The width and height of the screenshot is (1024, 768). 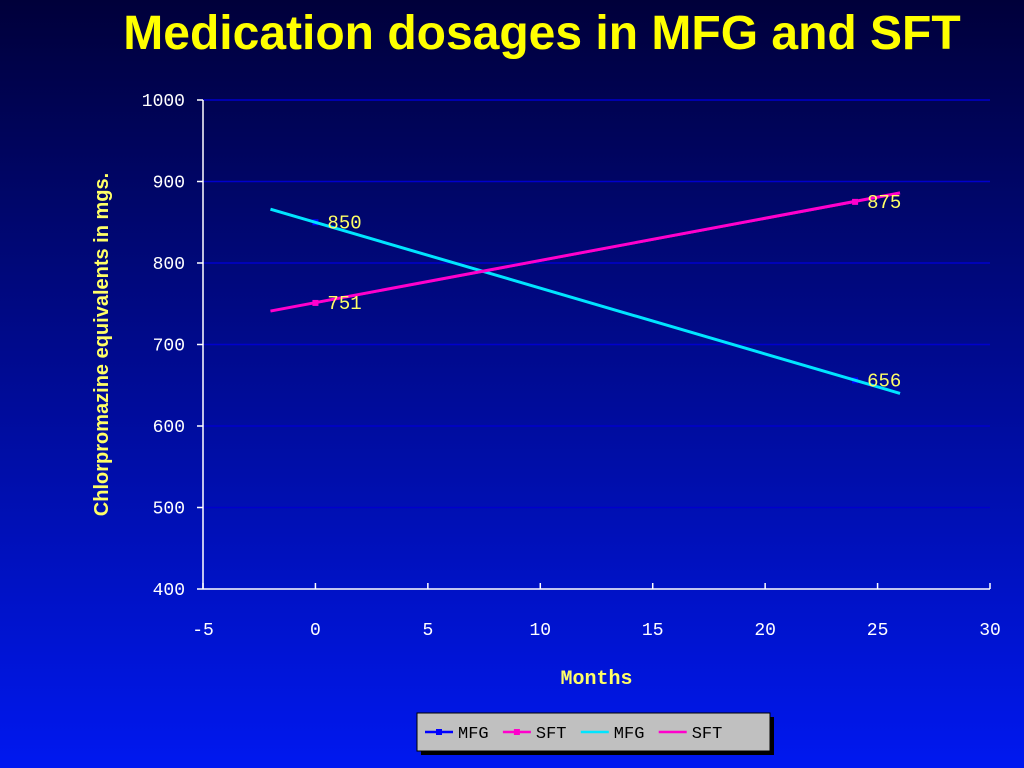 What do you see at coordinates (595, 733) in the screenshot?
I see `legend: MFG SFT MFG SFT` at bounding box center [595, 733].